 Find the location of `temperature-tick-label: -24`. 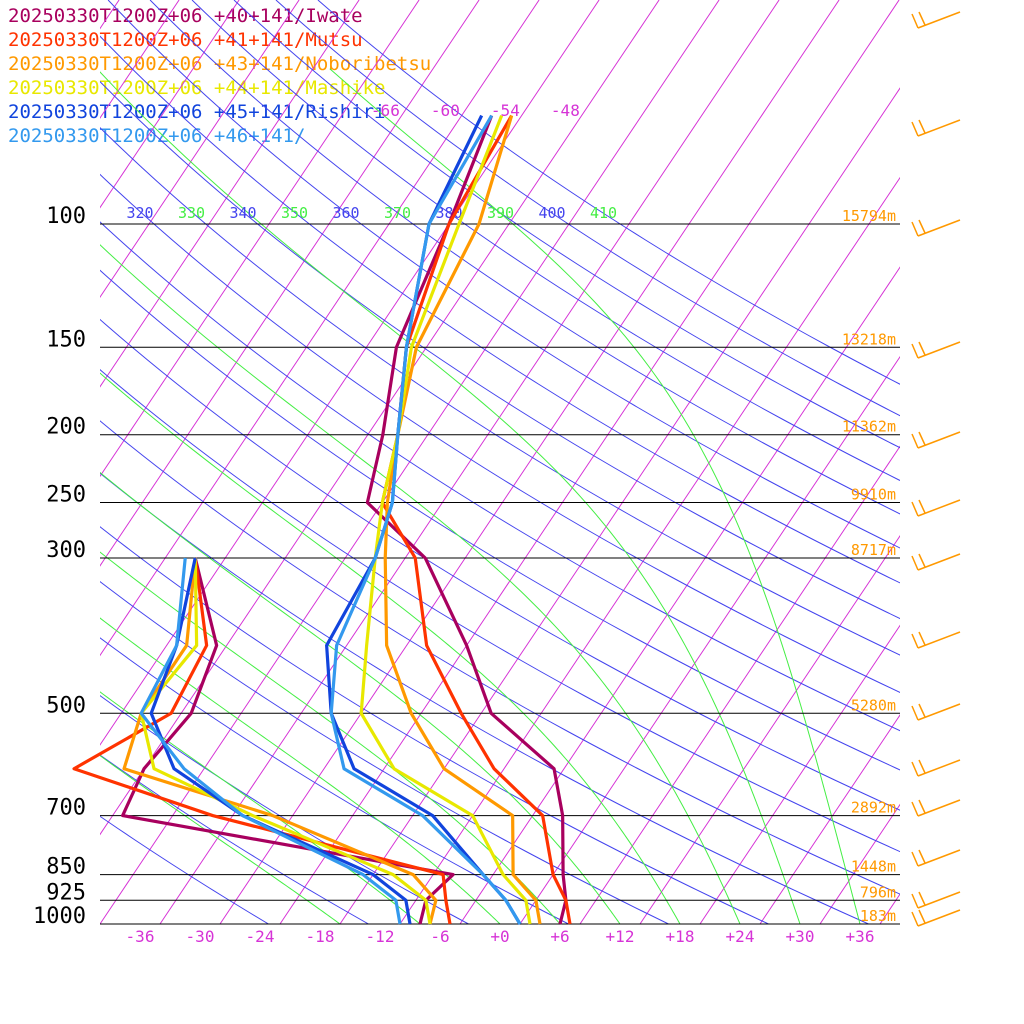

temperature-tick-label: -24 is located at coordinates (260, 936).